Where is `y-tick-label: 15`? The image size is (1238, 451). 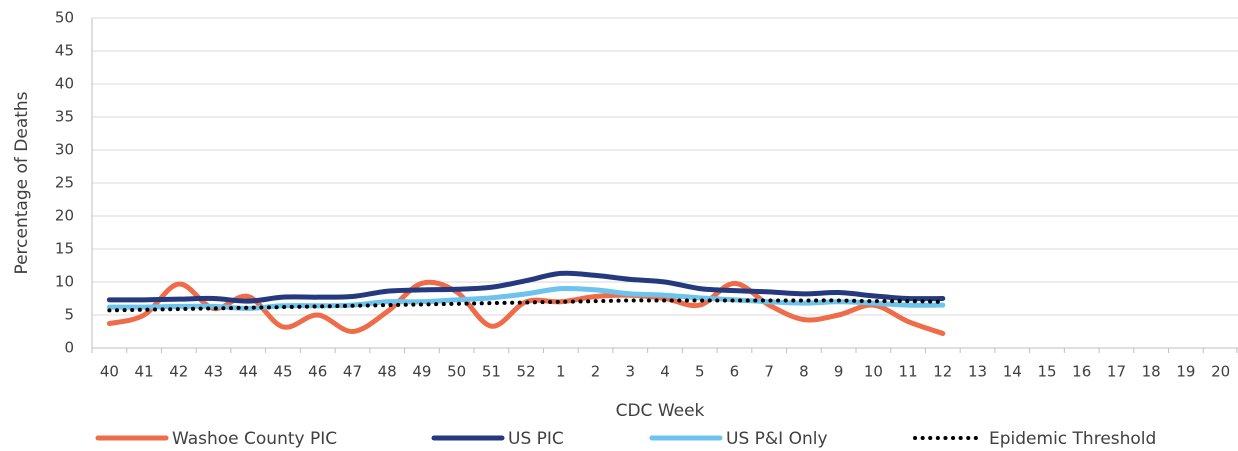 y-tick-label: 15 is located at coordinates (64, 249).